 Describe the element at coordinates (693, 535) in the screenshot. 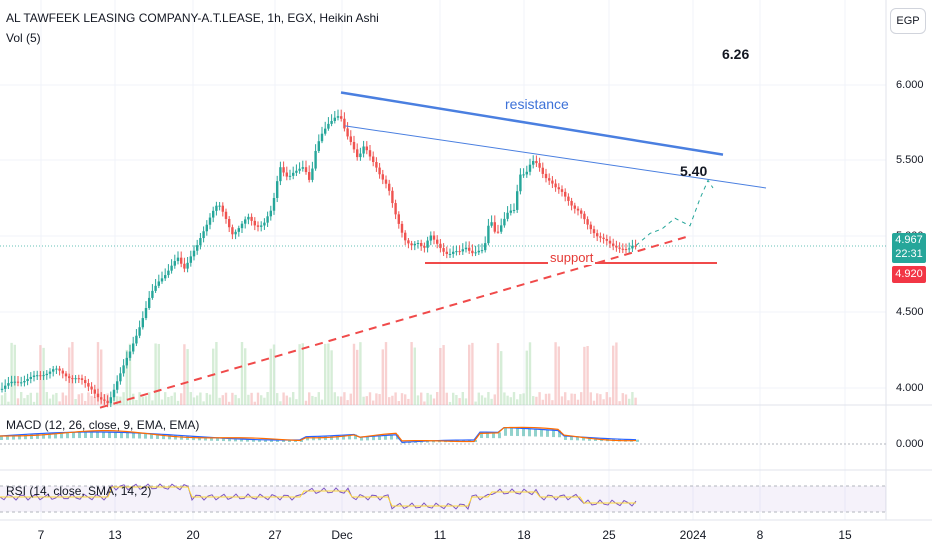

I see `x-axis-label: 2024` at that location.